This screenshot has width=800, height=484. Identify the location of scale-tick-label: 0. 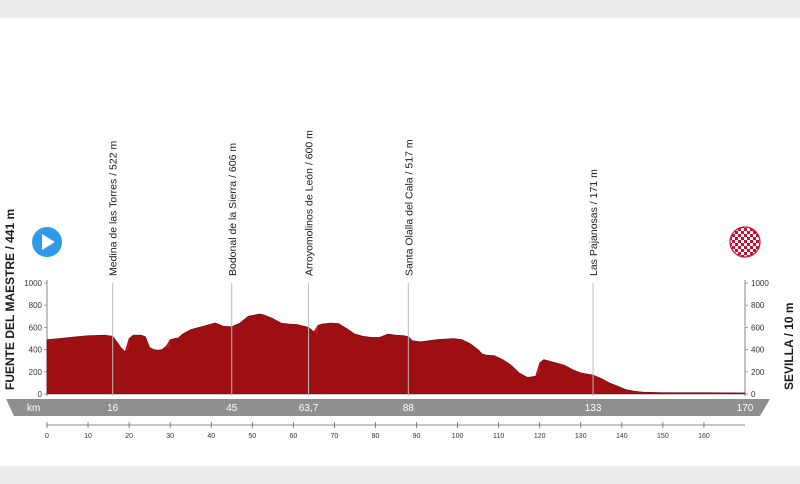
(47, 436).